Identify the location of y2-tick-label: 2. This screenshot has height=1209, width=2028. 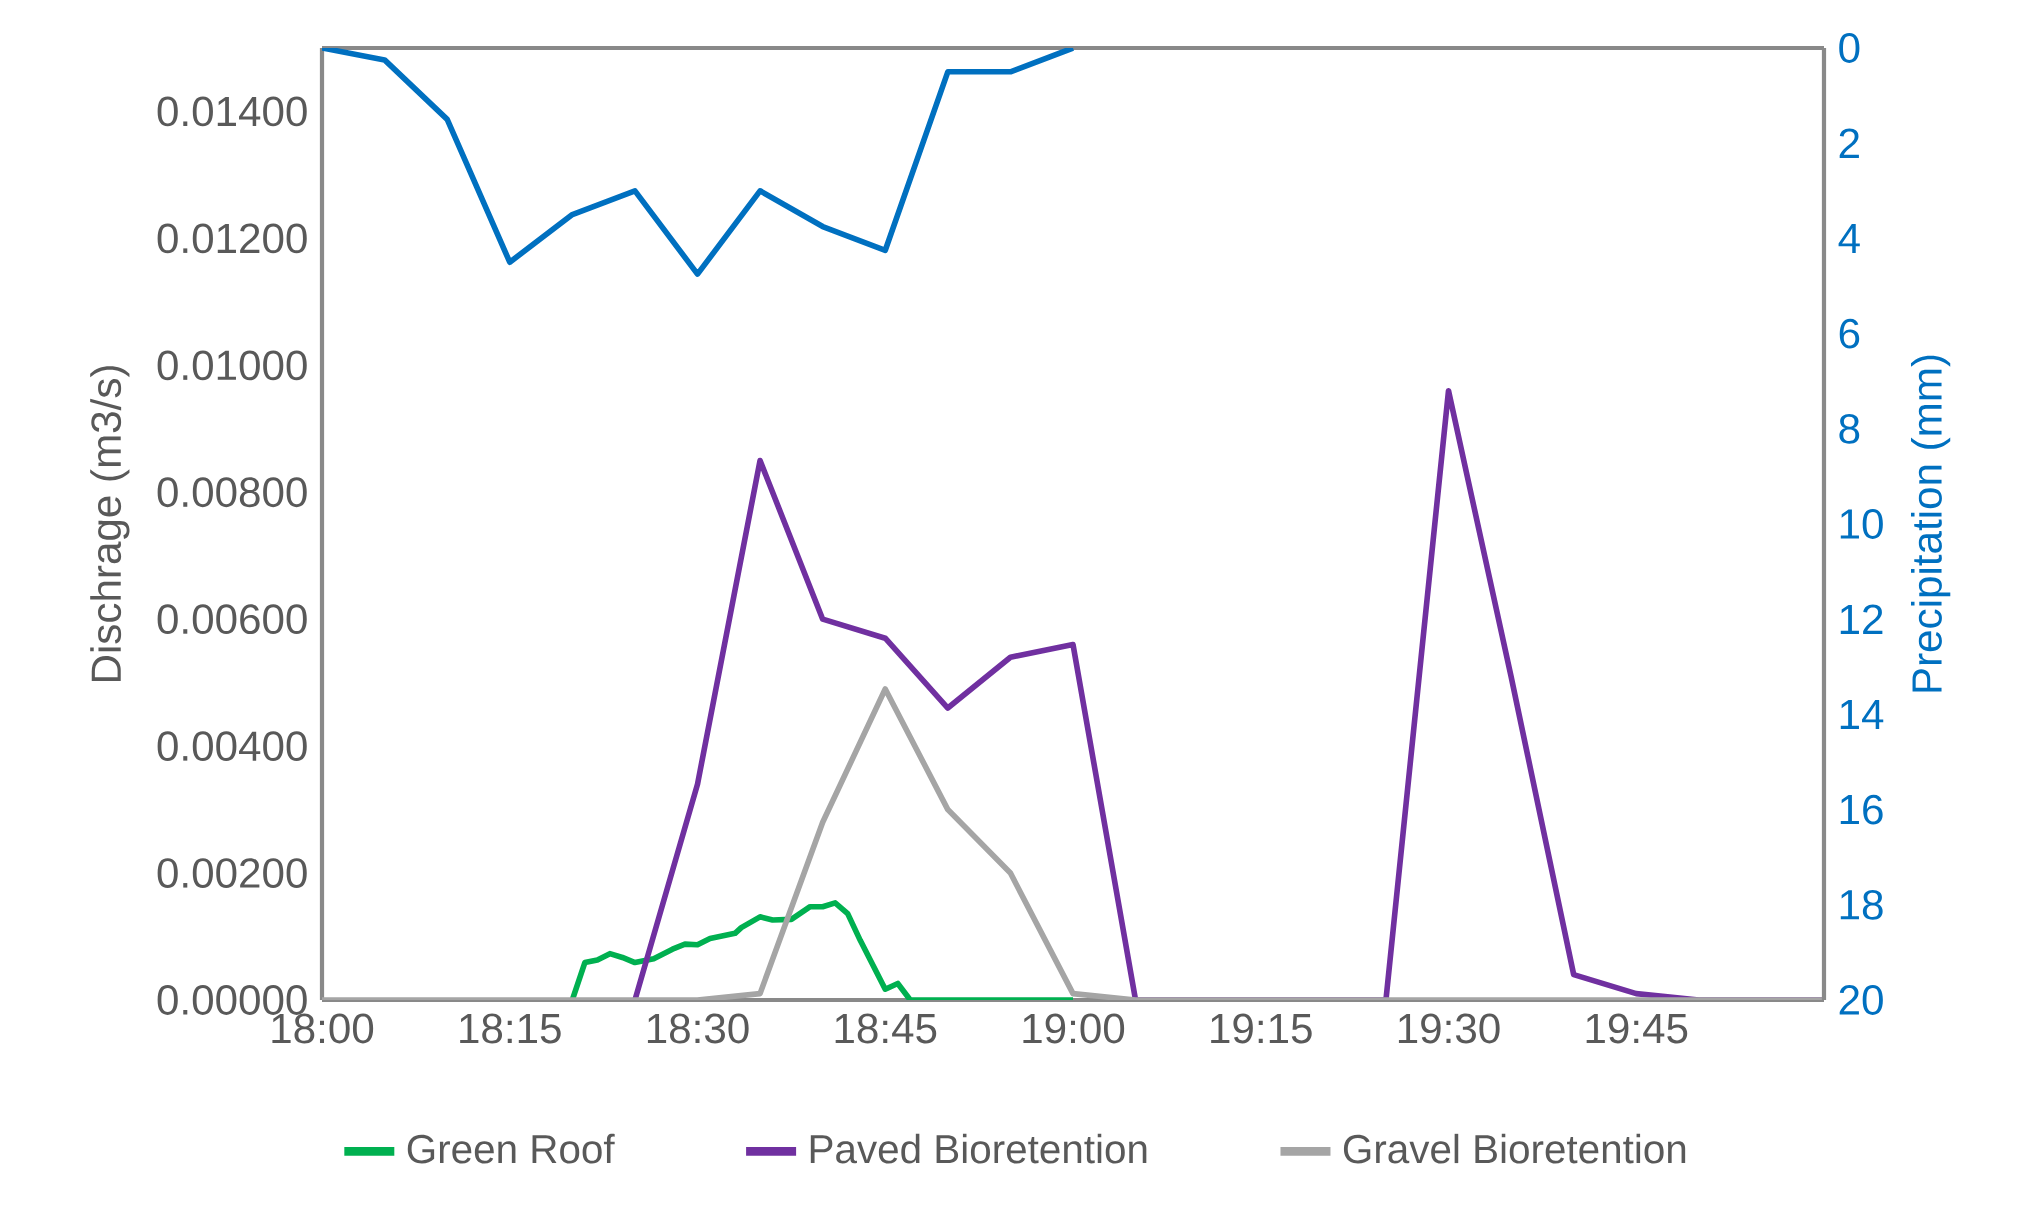
(1849, 143).